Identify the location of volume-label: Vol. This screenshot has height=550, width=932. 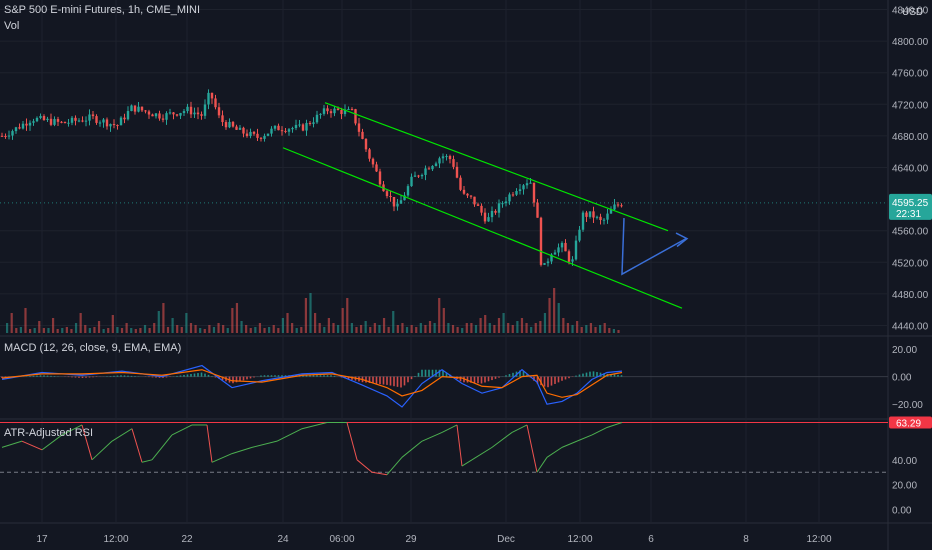
(12, 26).